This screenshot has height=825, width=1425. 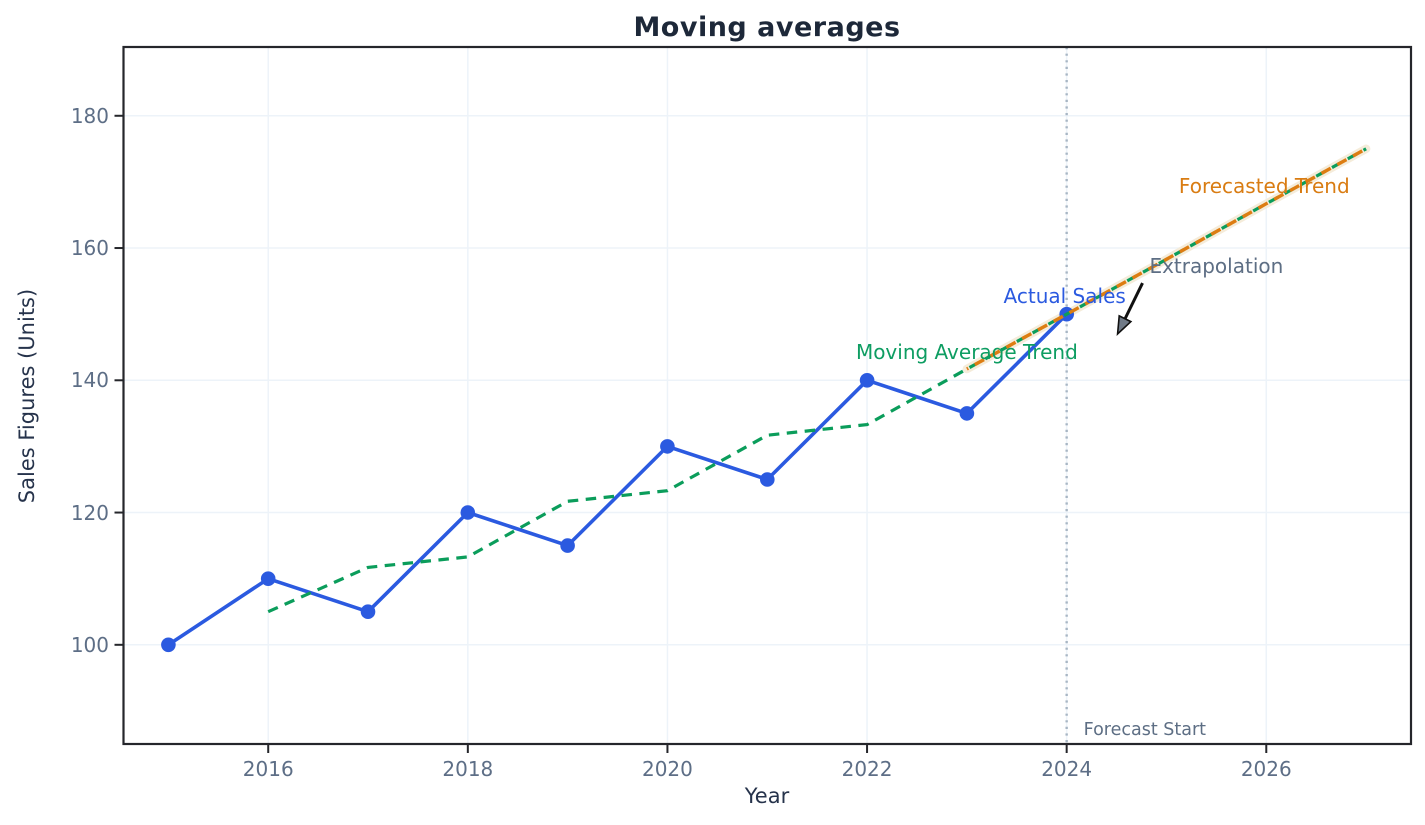 I want to click on x-tick-label: 2018, so click(x=468, y=769).